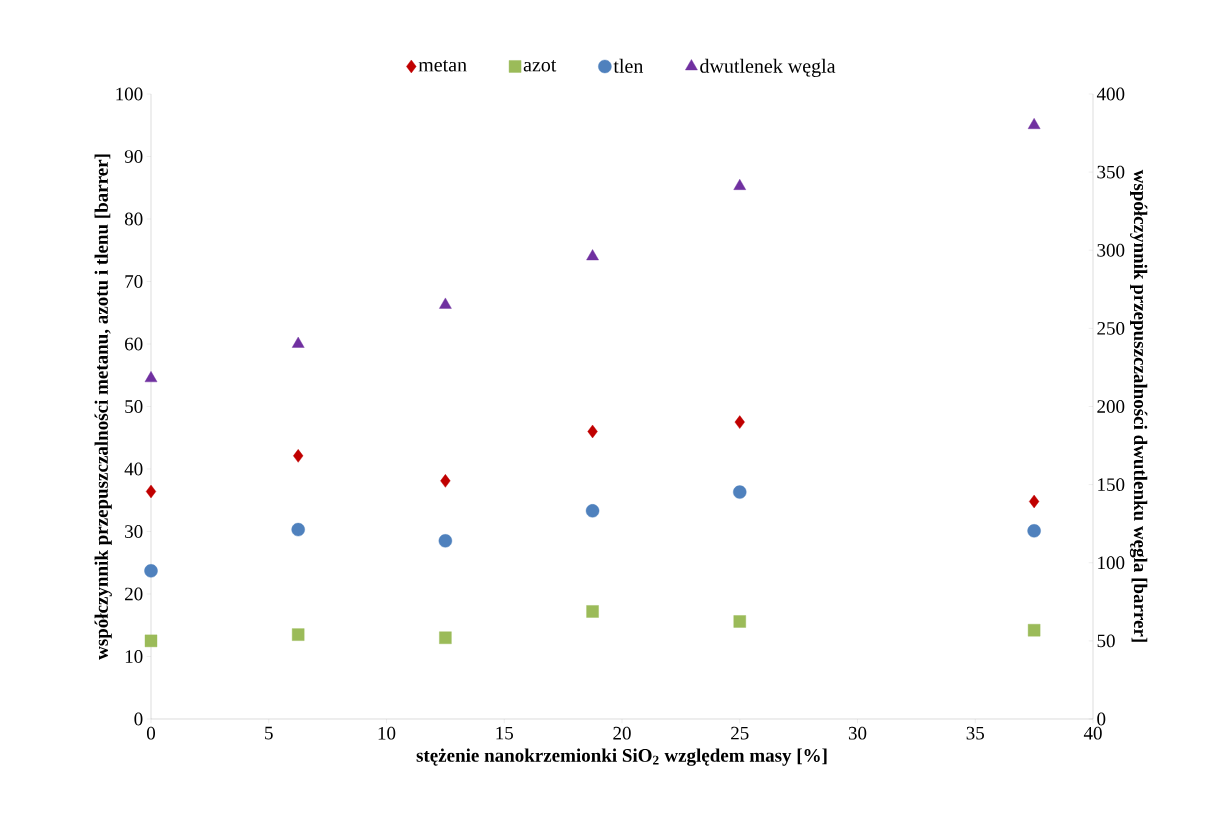  What do you see at coordinates (133, 469) in the screenshot?
I see `y-tick-label: 40` at bounding box center [133, 469].